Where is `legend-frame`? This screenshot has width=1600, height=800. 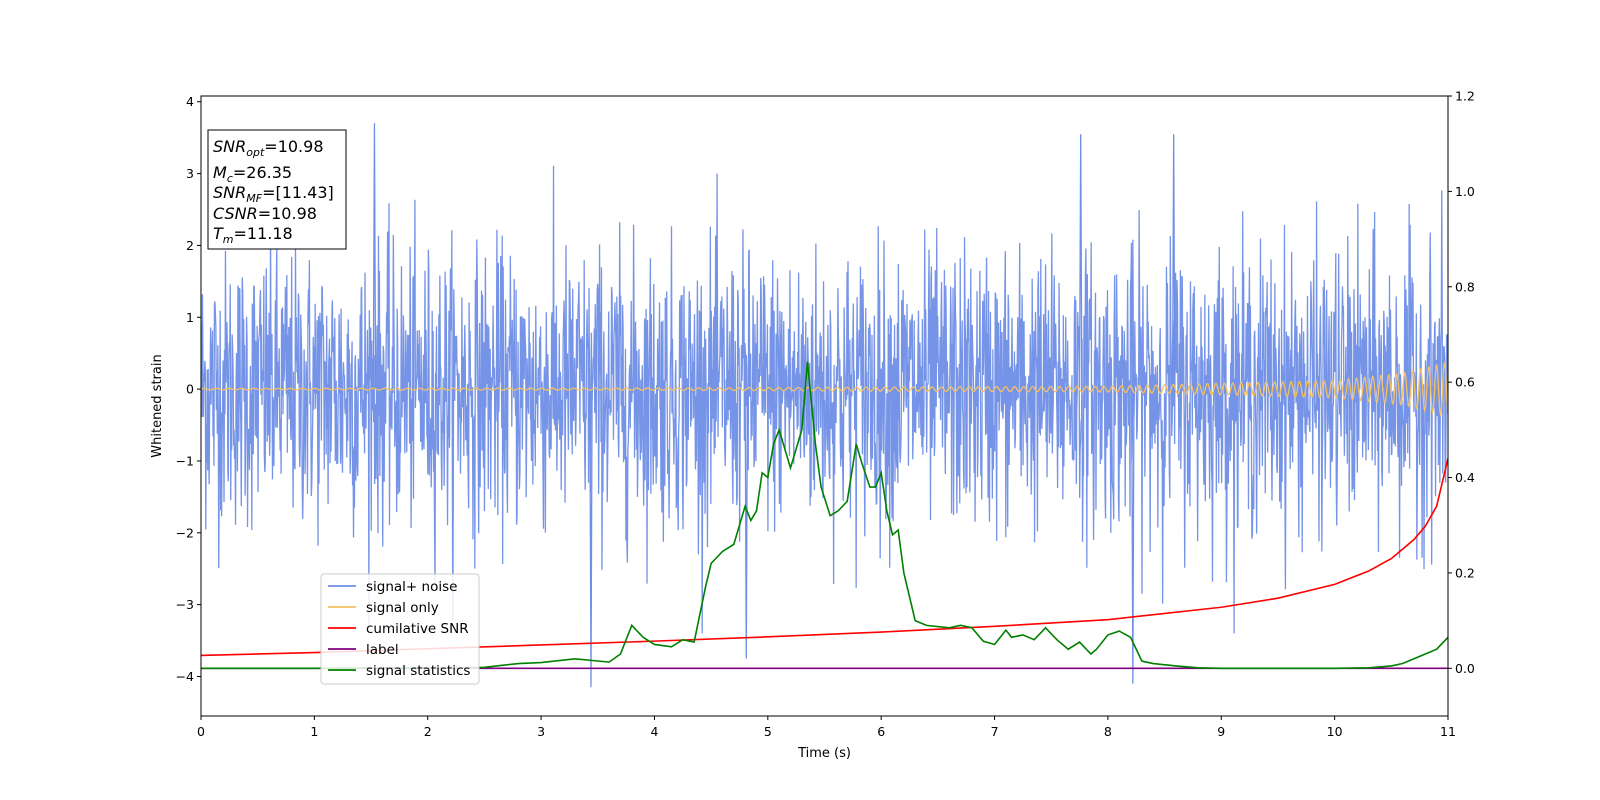 legend-frame is located at coordinates (400, 629).